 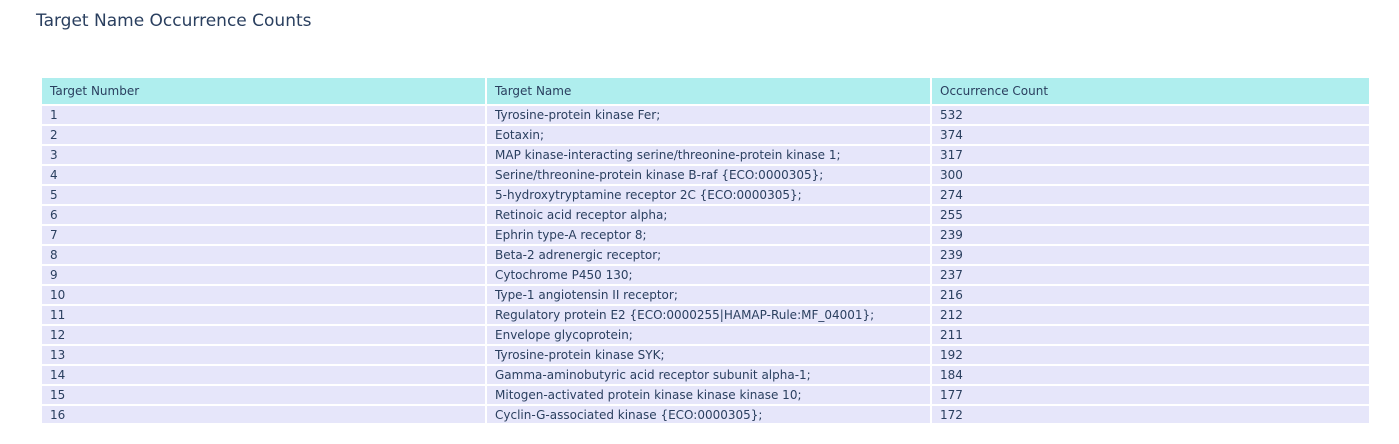 I want to click on cell-occurrence-count: 192, so click(x=1153, y=355).